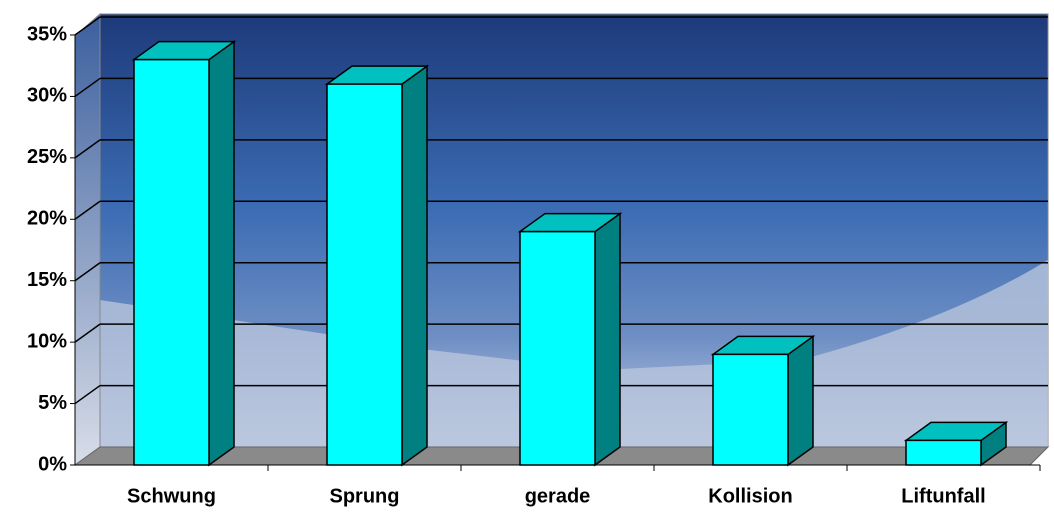  I want to click on x-tick-label: Kollision, so click(750, 496).